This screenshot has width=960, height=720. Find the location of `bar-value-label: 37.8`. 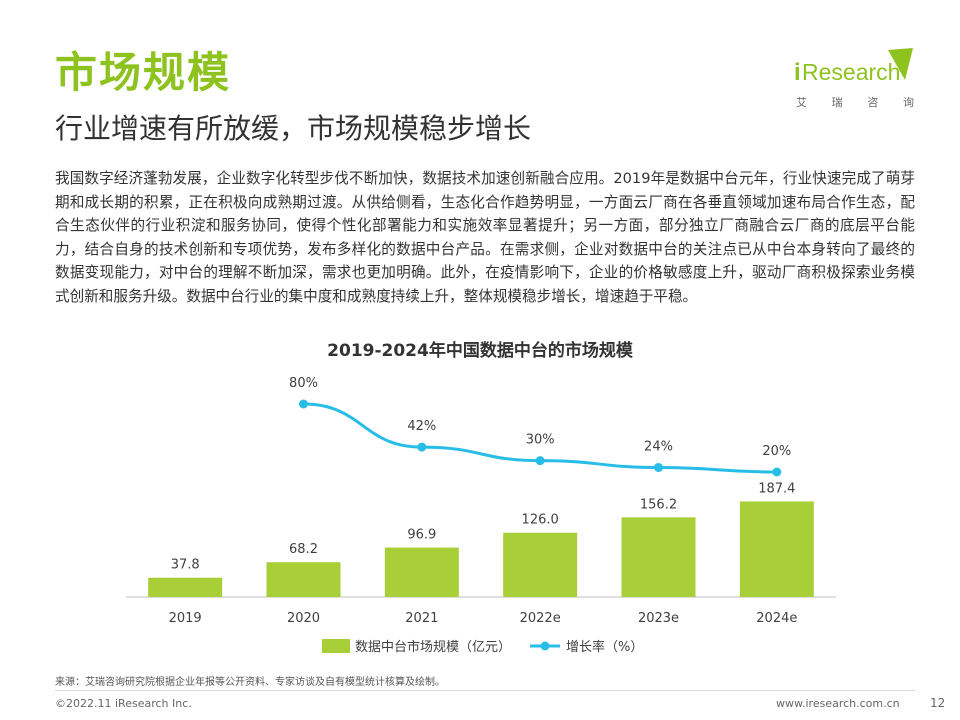

bar-value-label: 37.8 is located at coordinates (185, 565).